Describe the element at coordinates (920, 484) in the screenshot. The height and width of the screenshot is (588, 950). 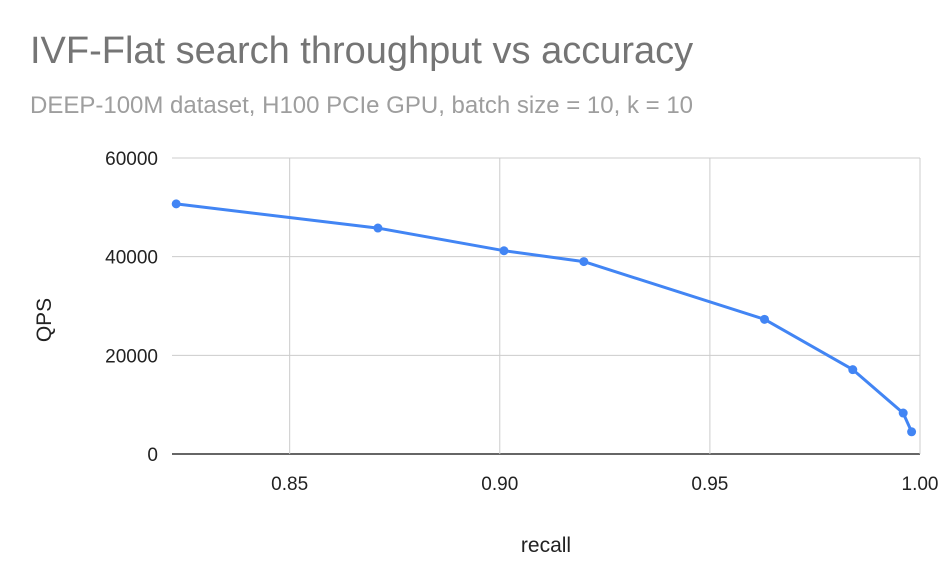
I see `x-tick-label: 1.00` at that location.